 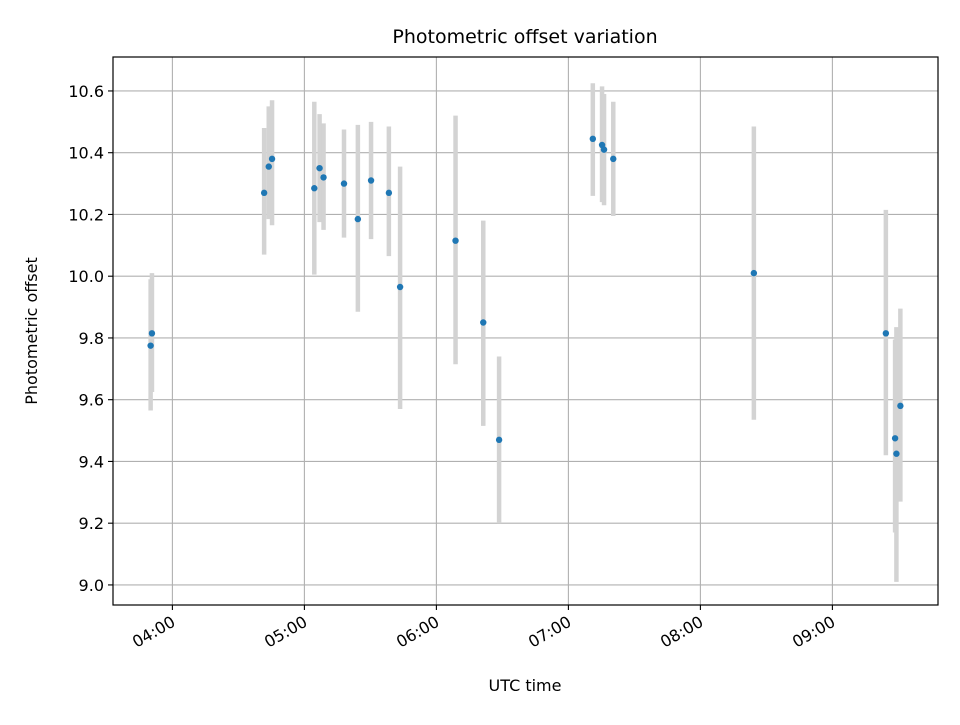 I want to click on y-tick-label: 10.0, so click(x=86, y=276).